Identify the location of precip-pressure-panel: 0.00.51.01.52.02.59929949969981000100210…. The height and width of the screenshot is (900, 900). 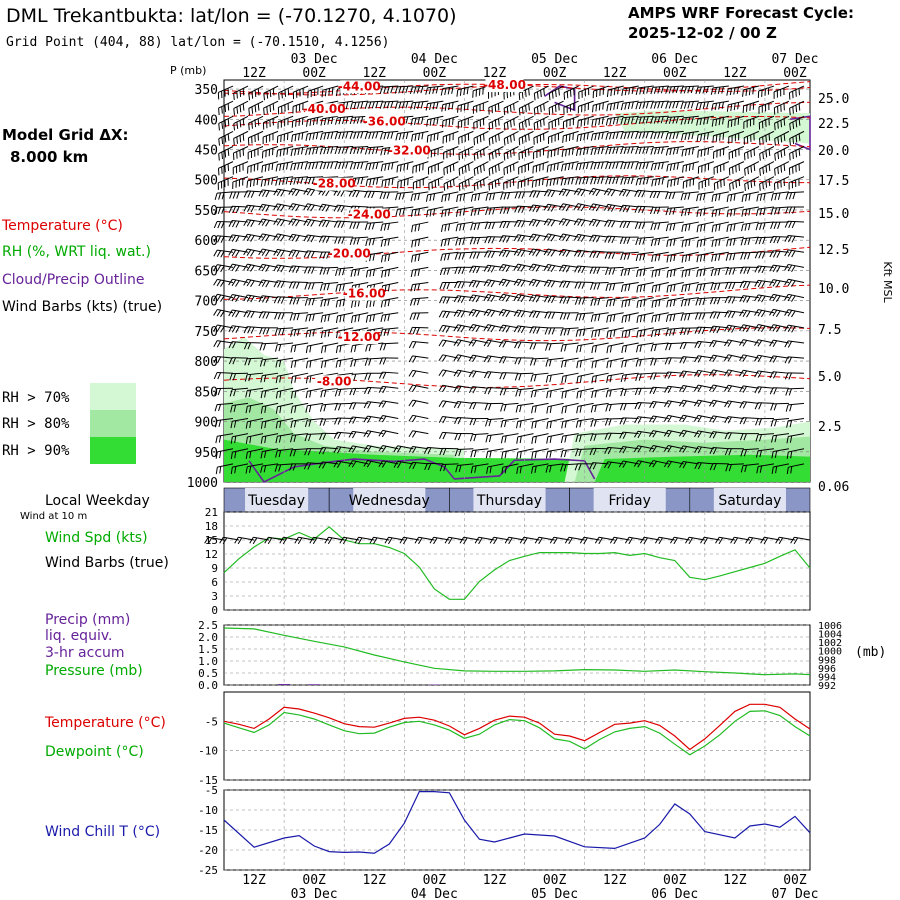
(542, 655).